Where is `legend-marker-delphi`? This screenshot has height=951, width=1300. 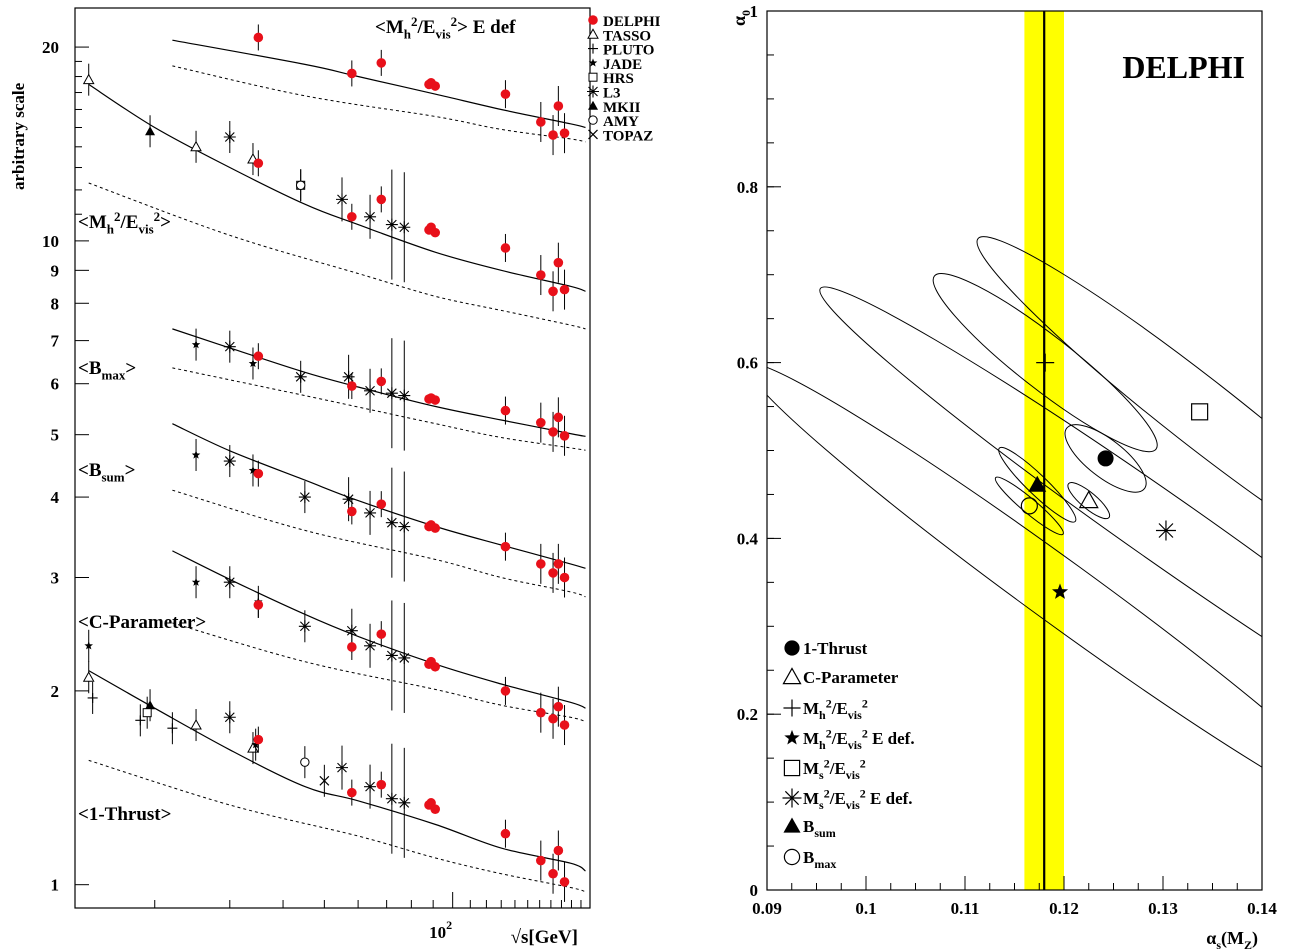 legend-marker-delphi is located at coordinates (593, 20).